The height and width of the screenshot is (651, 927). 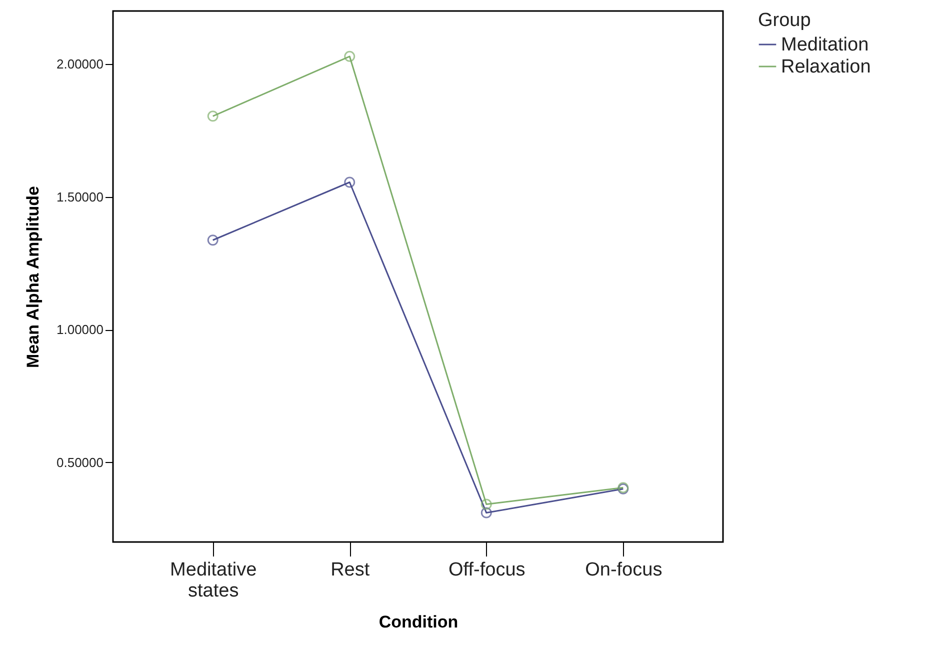 I want to click on legend-title: Group, so click(x=784, y=20).